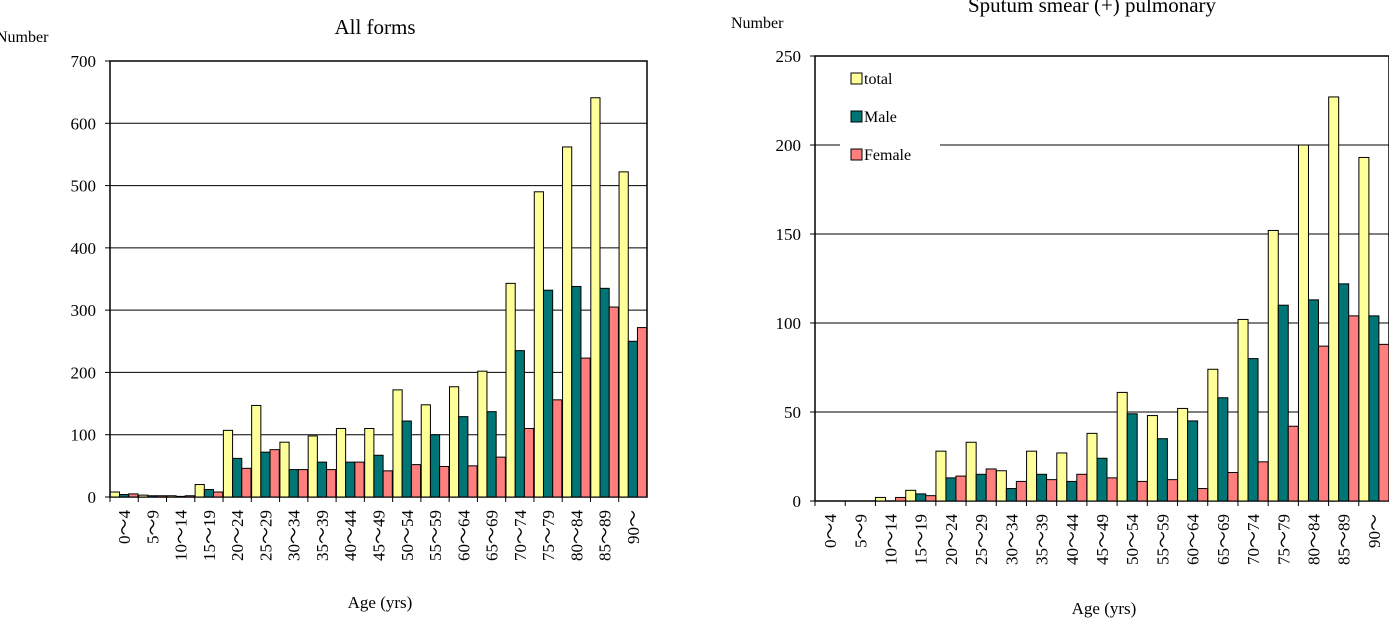 This screenshot has width=1389, height=623. Describe the element at coordinates (237, 535) in the screenshot. I see `x-tick-label: 20～24` at that location.